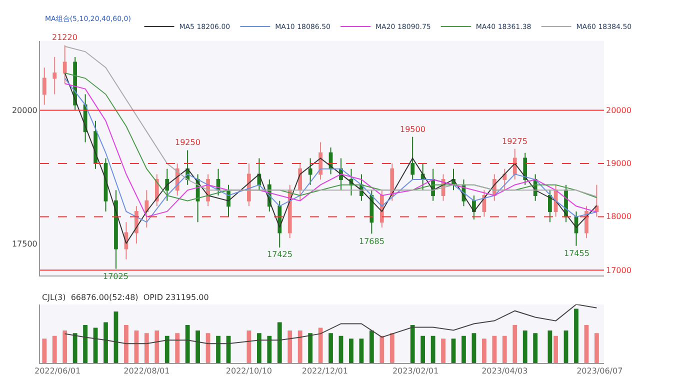 This screenshot has width=680, height=388. I want to click on chart-title: CJL(3) 66876.00(52:48) OPID 231195.00, so click(125, 297).